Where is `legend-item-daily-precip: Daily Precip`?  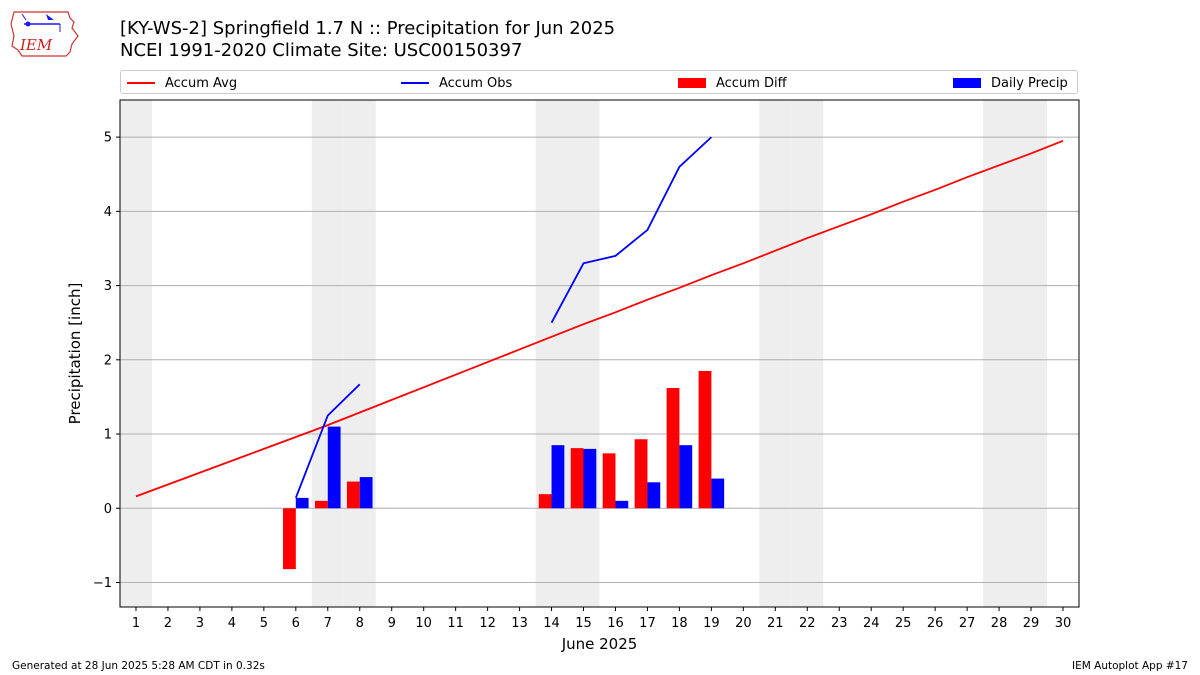 legend-item-daily-precip: Daily Precip is located at coordinates (1010, 83).